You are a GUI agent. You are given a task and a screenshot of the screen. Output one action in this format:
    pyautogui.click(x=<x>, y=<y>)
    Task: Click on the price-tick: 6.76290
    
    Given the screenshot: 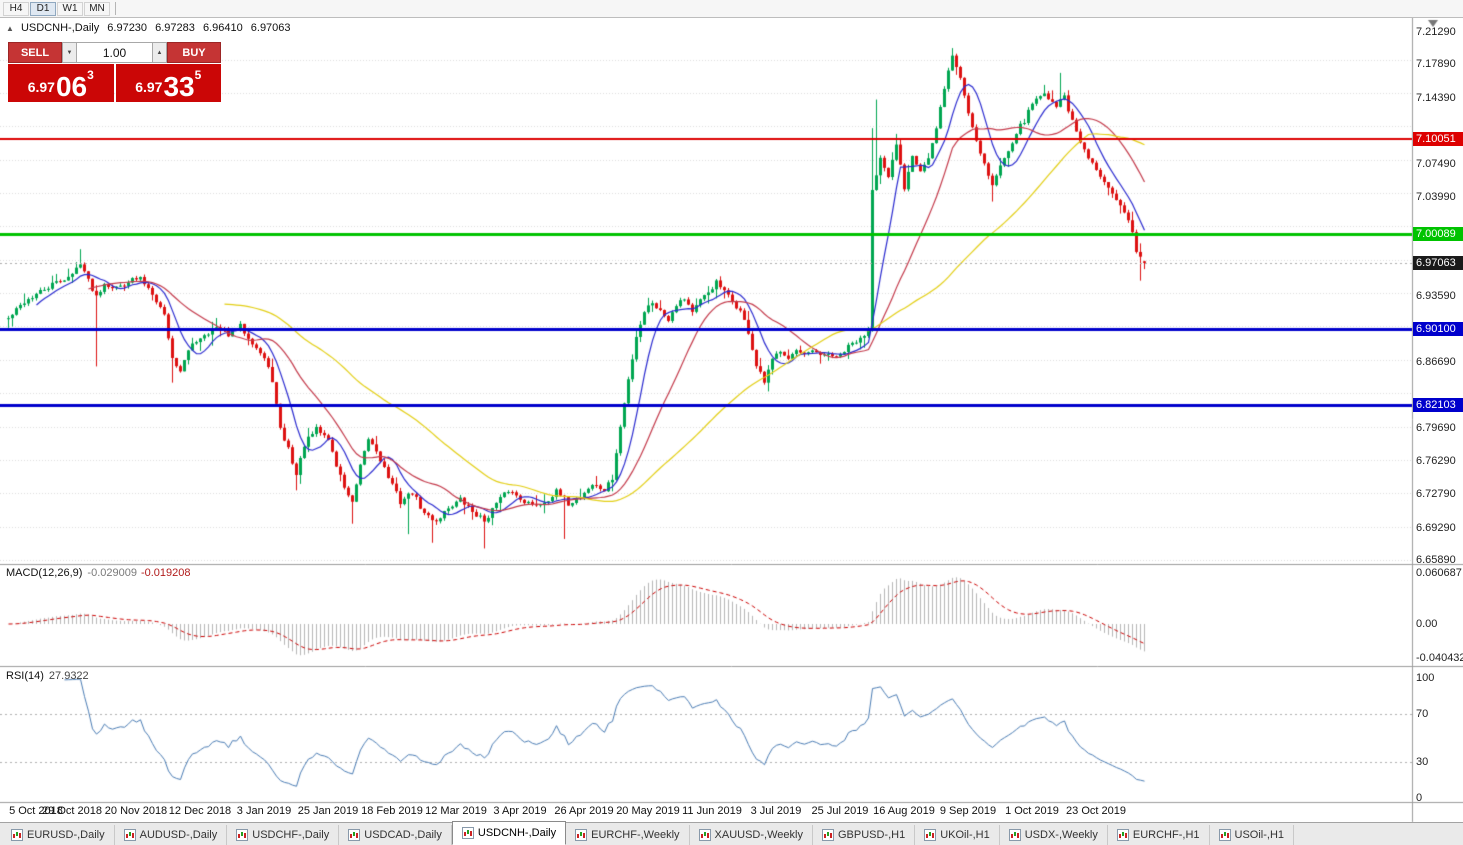 What is the action you would take?
    pyautogui.click(x=1436, y=461)
    